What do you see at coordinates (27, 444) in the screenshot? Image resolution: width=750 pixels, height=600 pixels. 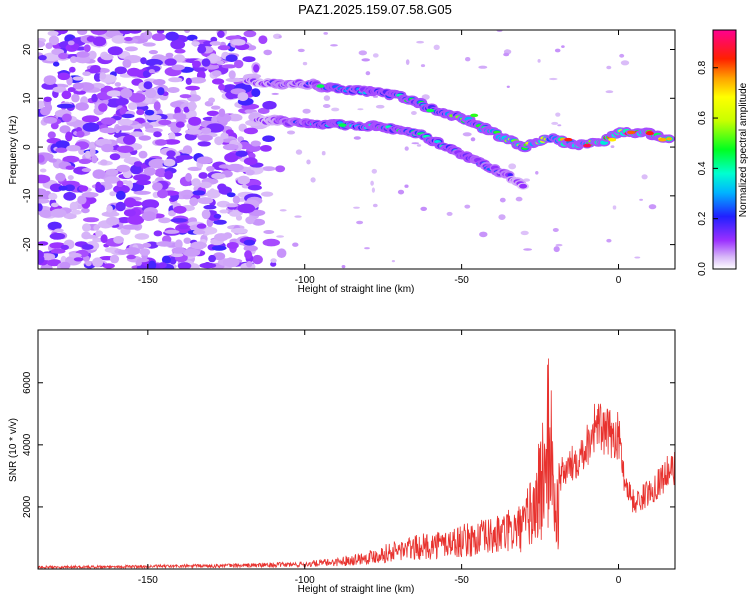 I see `y-tick-label: 4000` at bounding box center [27, 444].